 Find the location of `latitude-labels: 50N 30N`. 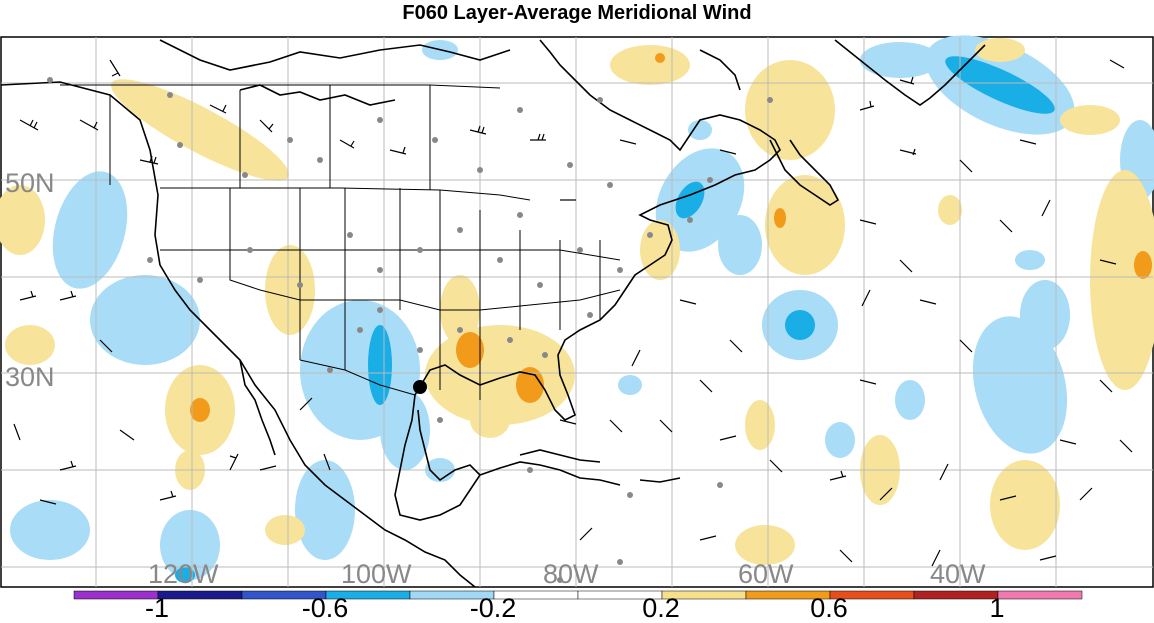

latitude-labels: 50N 30N is located at coordinates (30, 280).